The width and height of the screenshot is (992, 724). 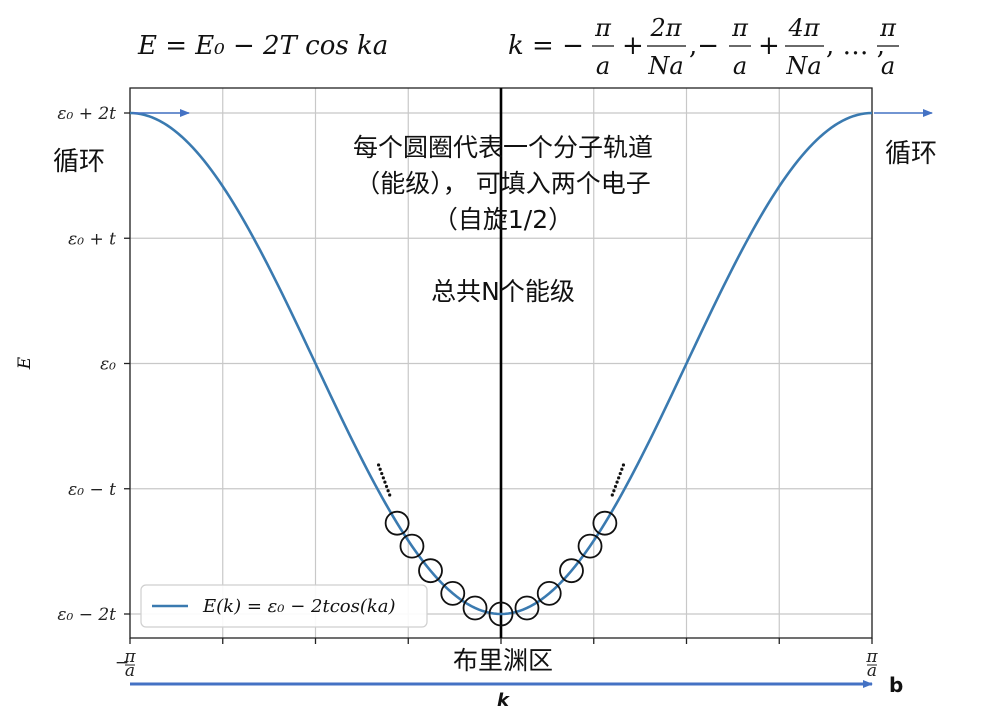 I want to click on y-tick-label-4: ε₀ − 2t, so click(x=86, y=615).